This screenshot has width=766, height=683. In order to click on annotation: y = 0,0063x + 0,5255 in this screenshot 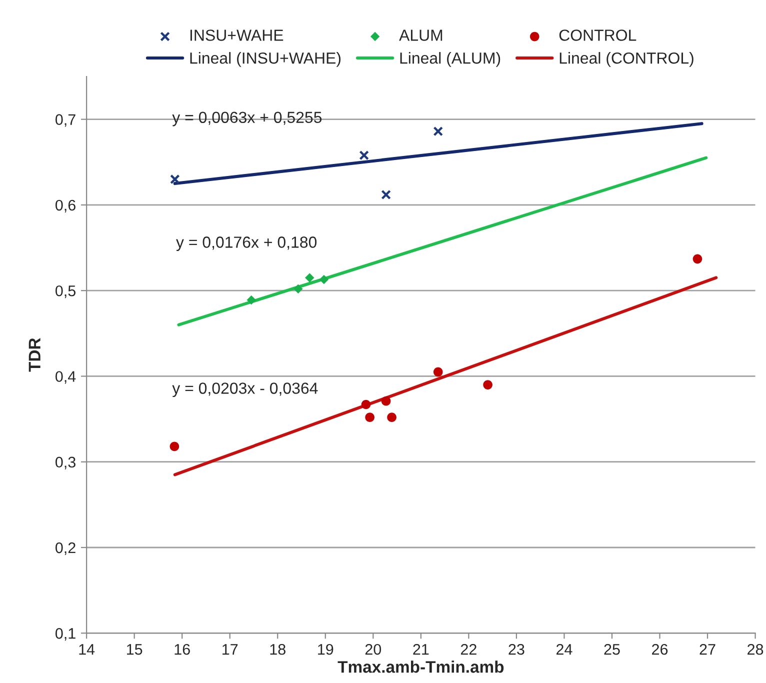, I will do `click(247, 119)`.